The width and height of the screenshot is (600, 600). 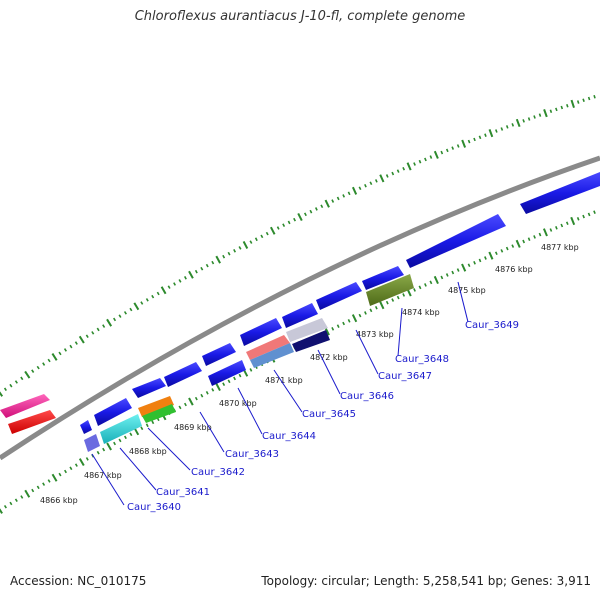 What do you see at coordinates (218, 472) in the screenshot?
I see `gene-label: Caur_3642` at bounding box center [218, 472].